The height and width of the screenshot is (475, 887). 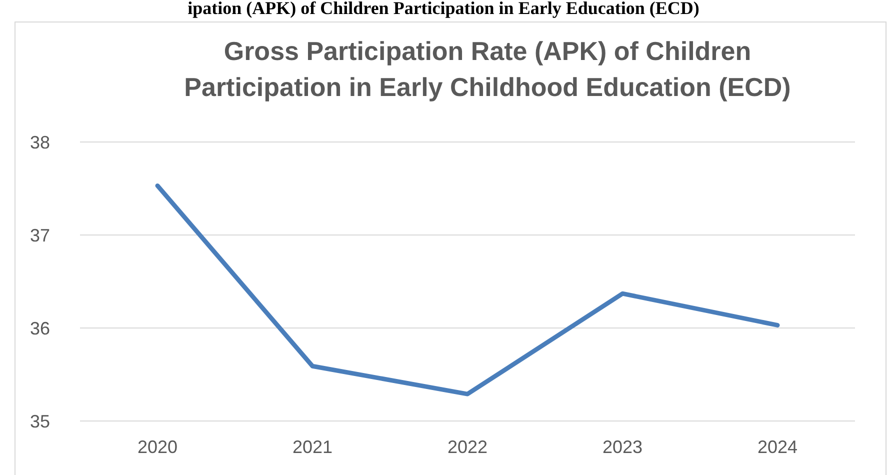 I want to click on x-tick-label: 2021, so click(x=312, y=447).